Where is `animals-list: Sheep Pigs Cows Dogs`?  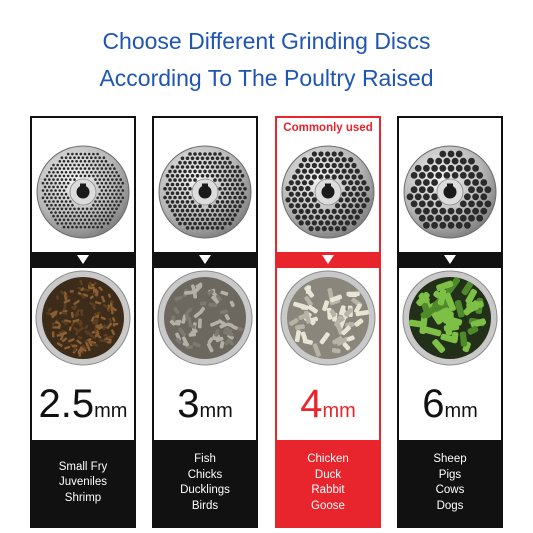 animals-list: Sheep Pigs Cows Dogs is located at coordinates (449, 483).